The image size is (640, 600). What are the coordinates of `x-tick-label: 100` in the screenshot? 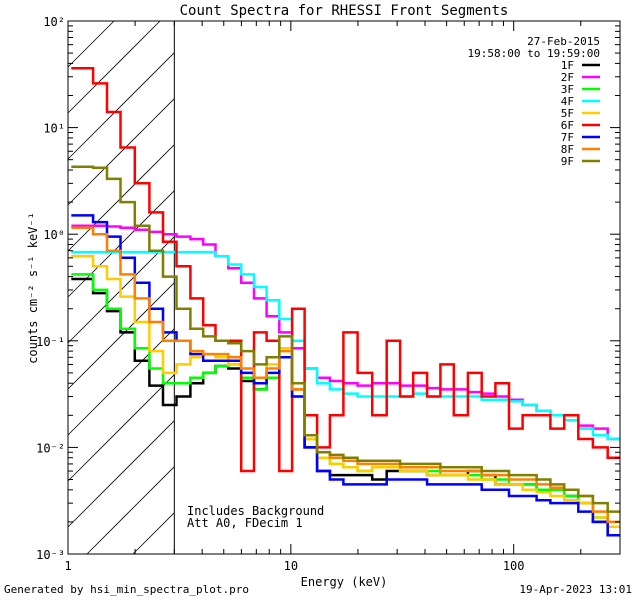 It's located at (514, 566).